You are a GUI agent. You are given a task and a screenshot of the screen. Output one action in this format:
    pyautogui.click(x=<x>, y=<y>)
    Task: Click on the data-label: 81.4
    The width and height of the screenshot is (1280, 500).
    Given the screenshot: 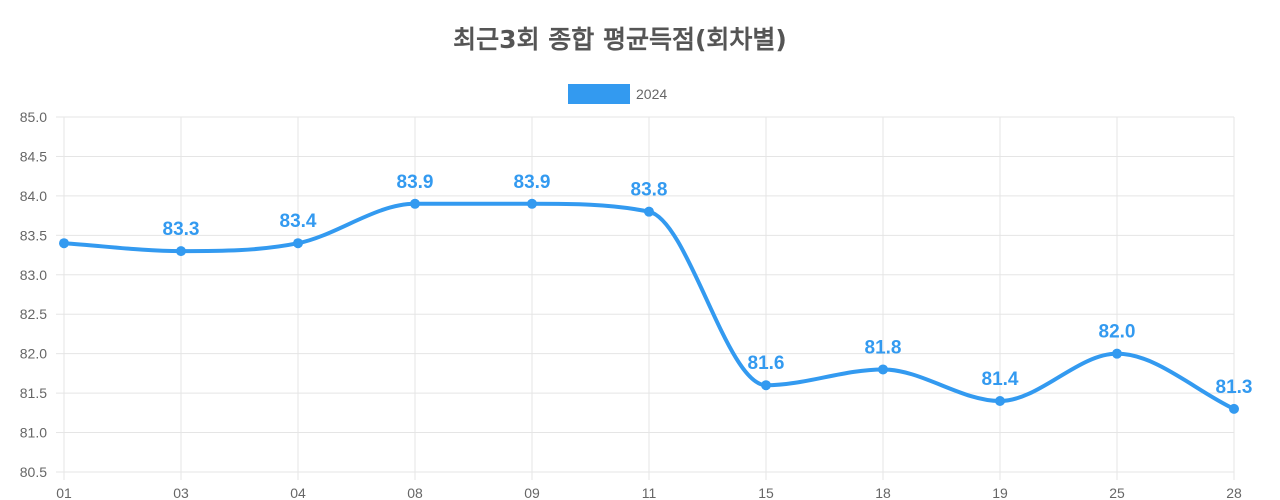 What is the action you would take?
    pyautogui.click(x=1000, y=379)
    